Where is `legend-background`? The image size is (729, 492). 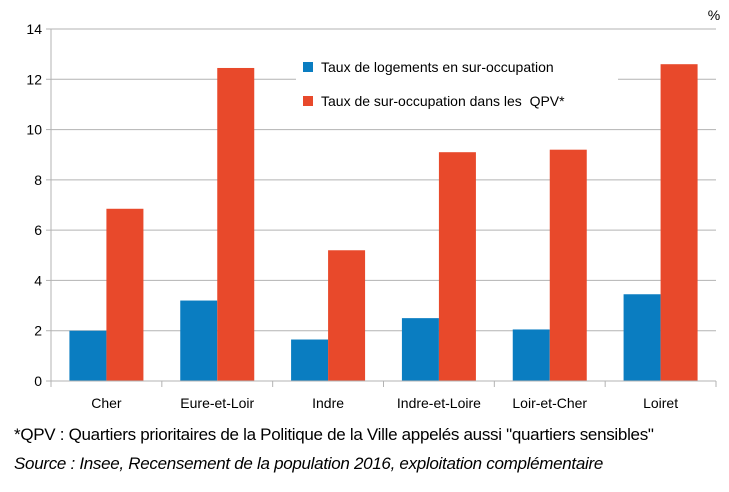 legend-background is located at coordinates (457, 85).